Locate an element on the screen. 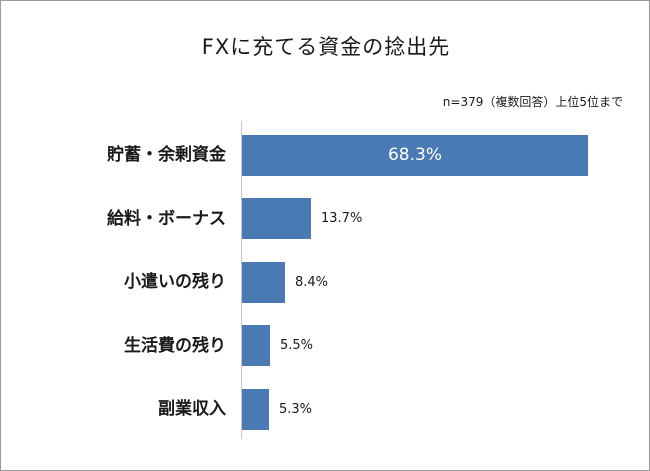 The height and width of the screenshot is (471, 650). value-label: 5.3% is located at coordinates (296, 409).